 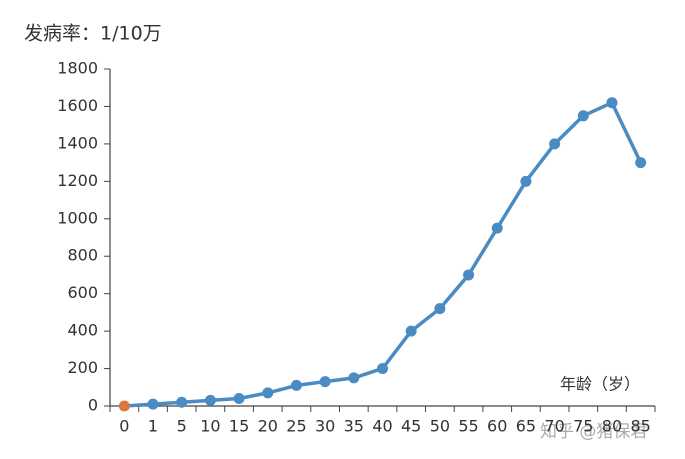 What do you see at coordinates (468, 426) in the screenshot?
I see `x-tick-label: 55` at bounding box center [468, 426].